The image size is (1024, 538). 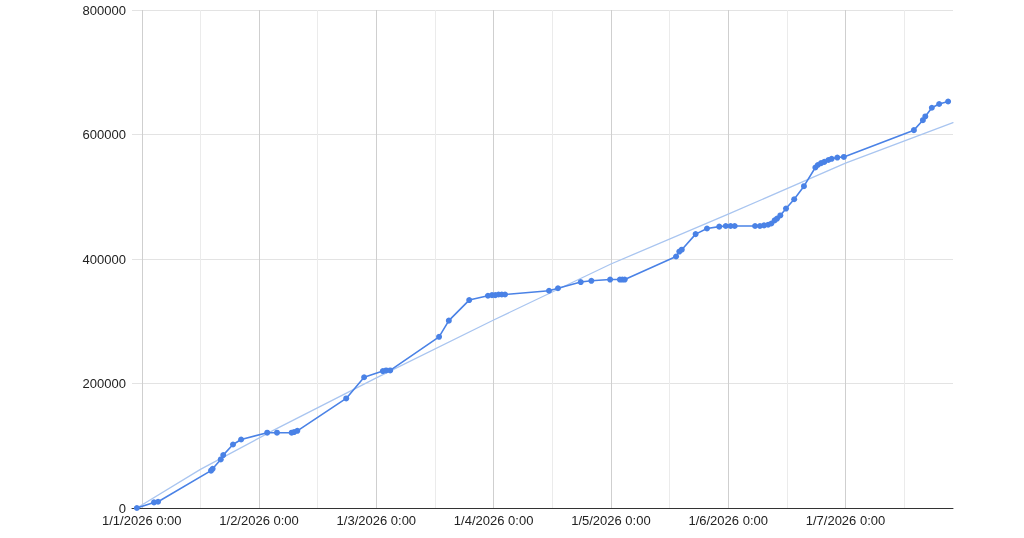 I want to click on x-tick-label: 1/2/2026 0:00, so click(x=259, y=520).